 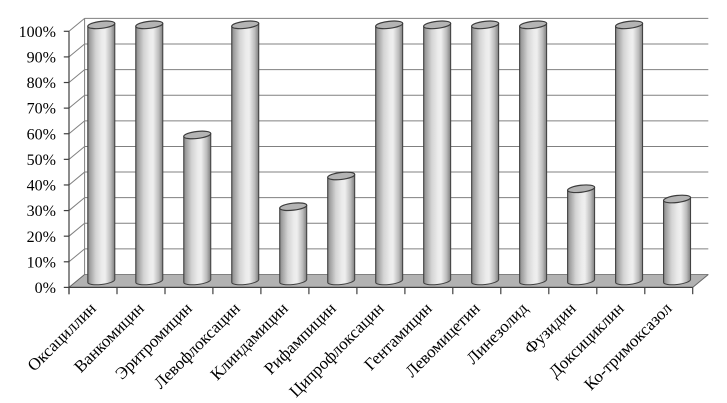 What do you see at coordinates (45, 288) in the screenshot?
I see `svg-text: 0%` at bounding box center [45, 288].